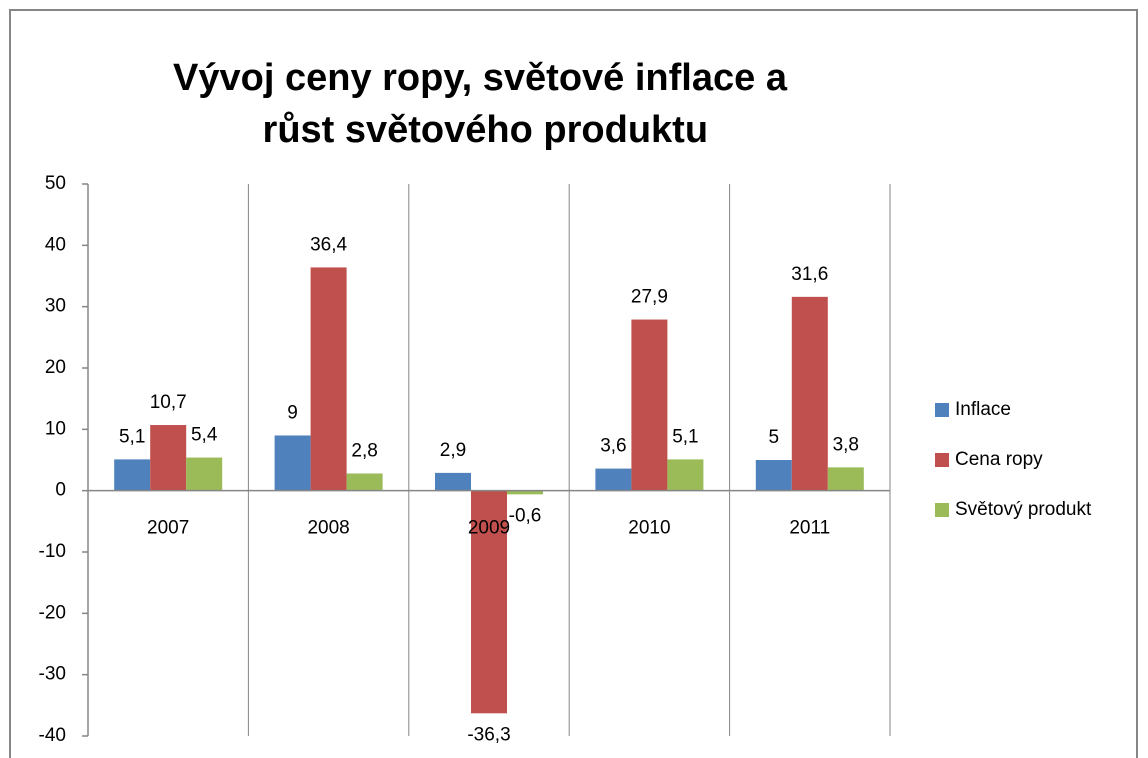 The image size is (1148, 758). What do you see at coordinates (292, 412) in the screenshot?
I see `data-label: 9` at bounding box center [292, 412].